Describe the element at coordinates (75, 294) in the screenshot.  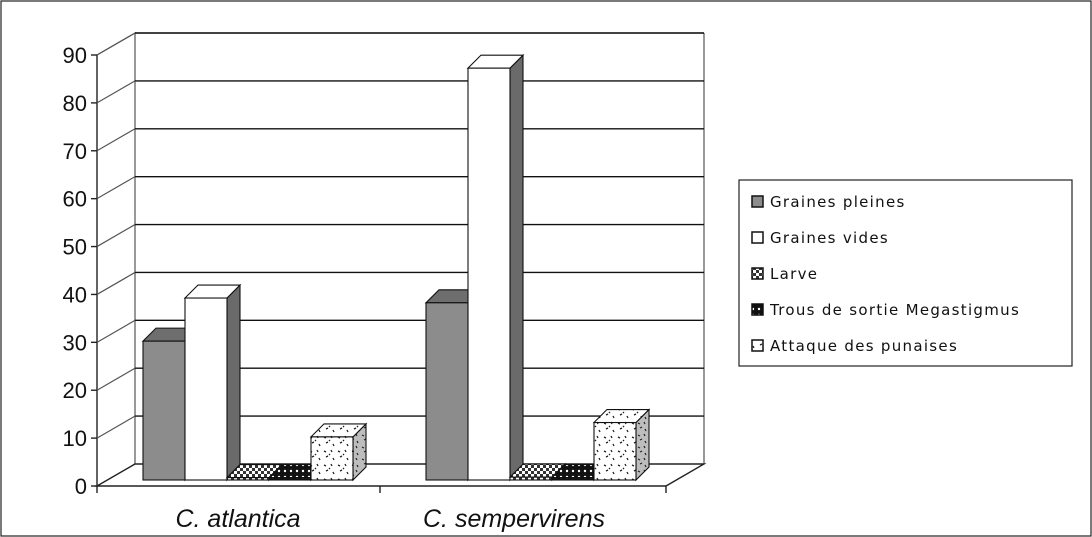
I see `y-tick-label: 40` at that location.